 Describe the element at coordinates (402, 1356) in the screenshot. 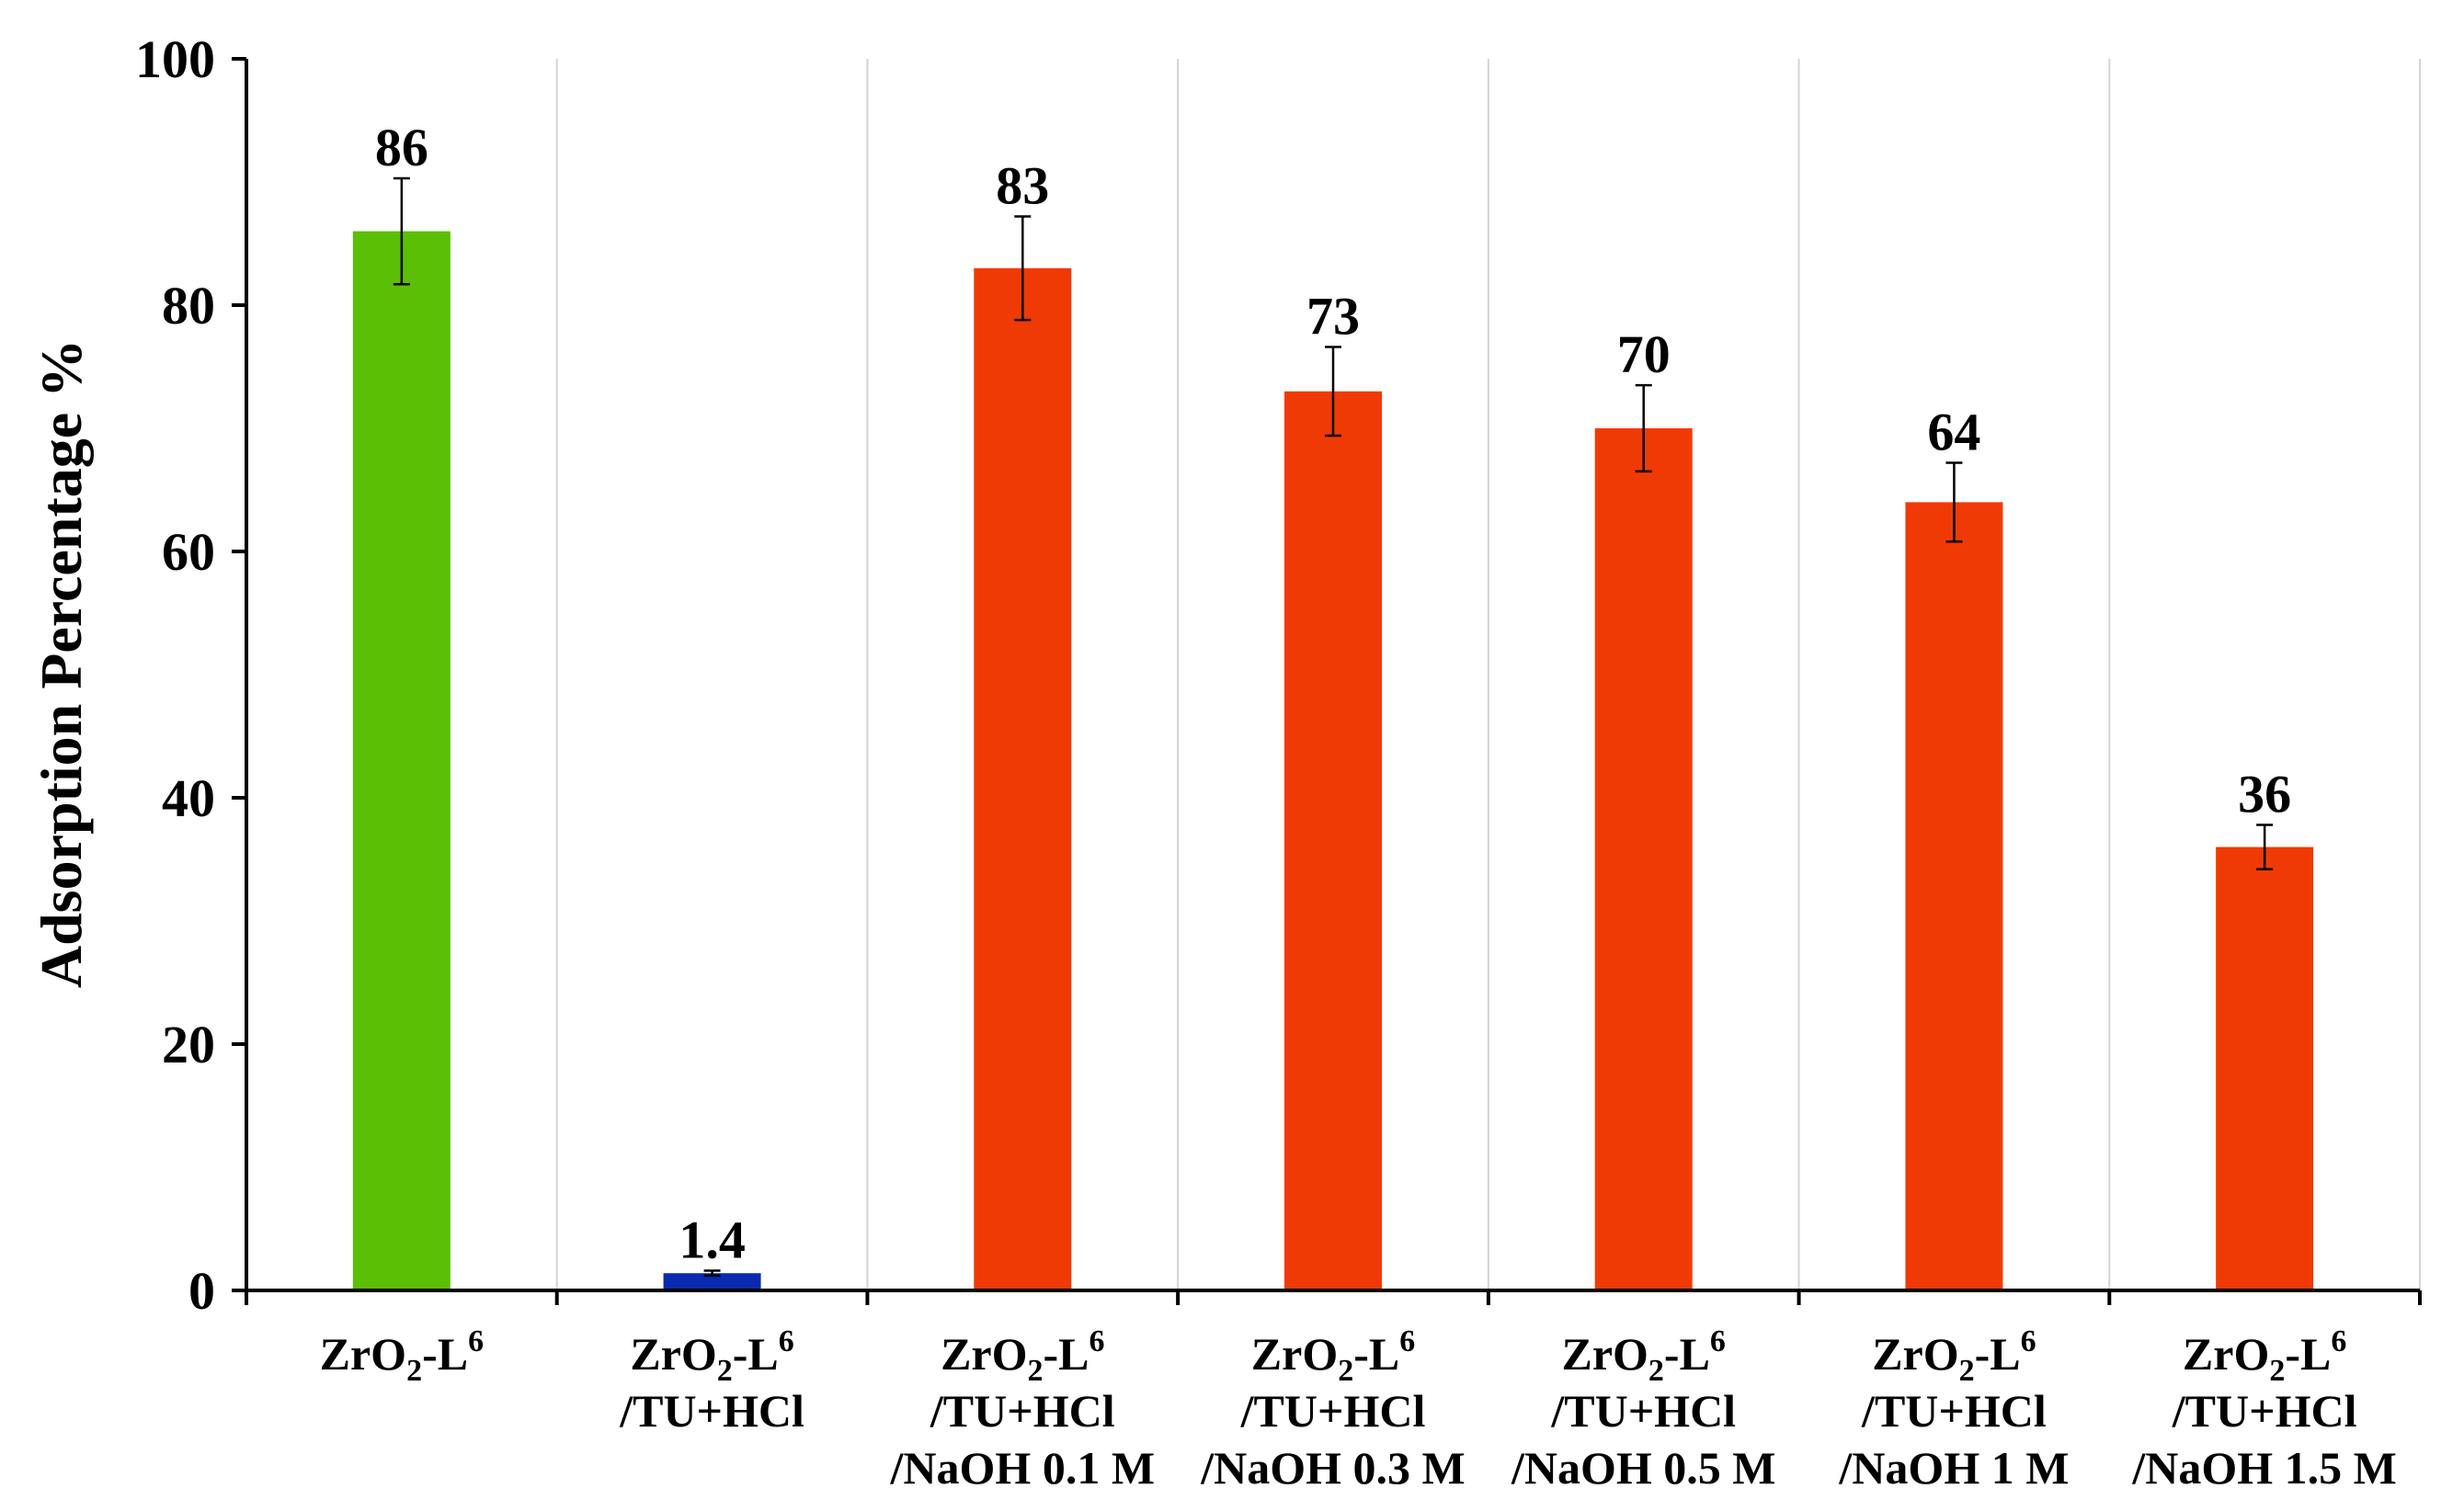

I see `x-tick-label: ZrO2-L6` at that location.